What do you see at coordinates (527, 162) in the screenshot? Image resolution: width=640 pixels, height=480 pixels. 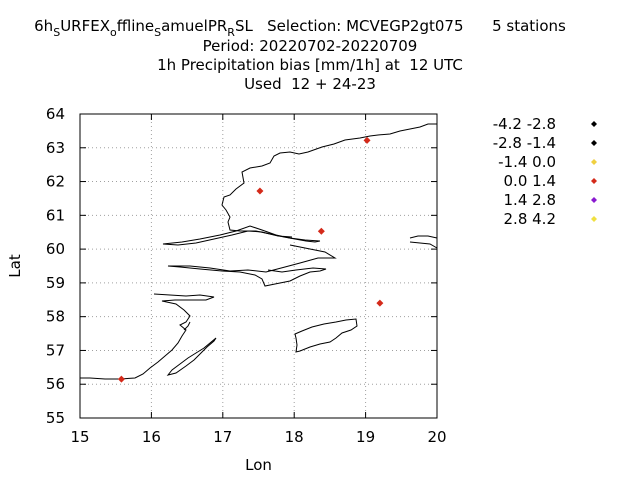 I see `legend-label: -1.4 0.0` at bounding box center [527, 162].